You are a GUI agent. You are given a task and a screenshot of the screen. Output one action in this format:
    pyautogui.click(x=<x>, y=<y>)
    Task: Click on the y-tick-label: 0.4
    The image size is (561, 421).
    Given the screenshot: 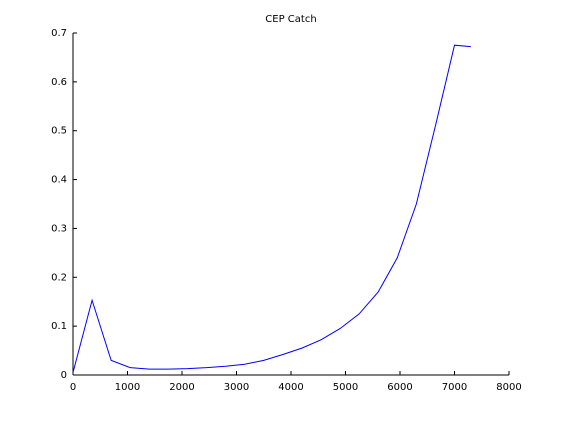 What is the action you would take?
    pyautogui.click(x=59, y=180)
    